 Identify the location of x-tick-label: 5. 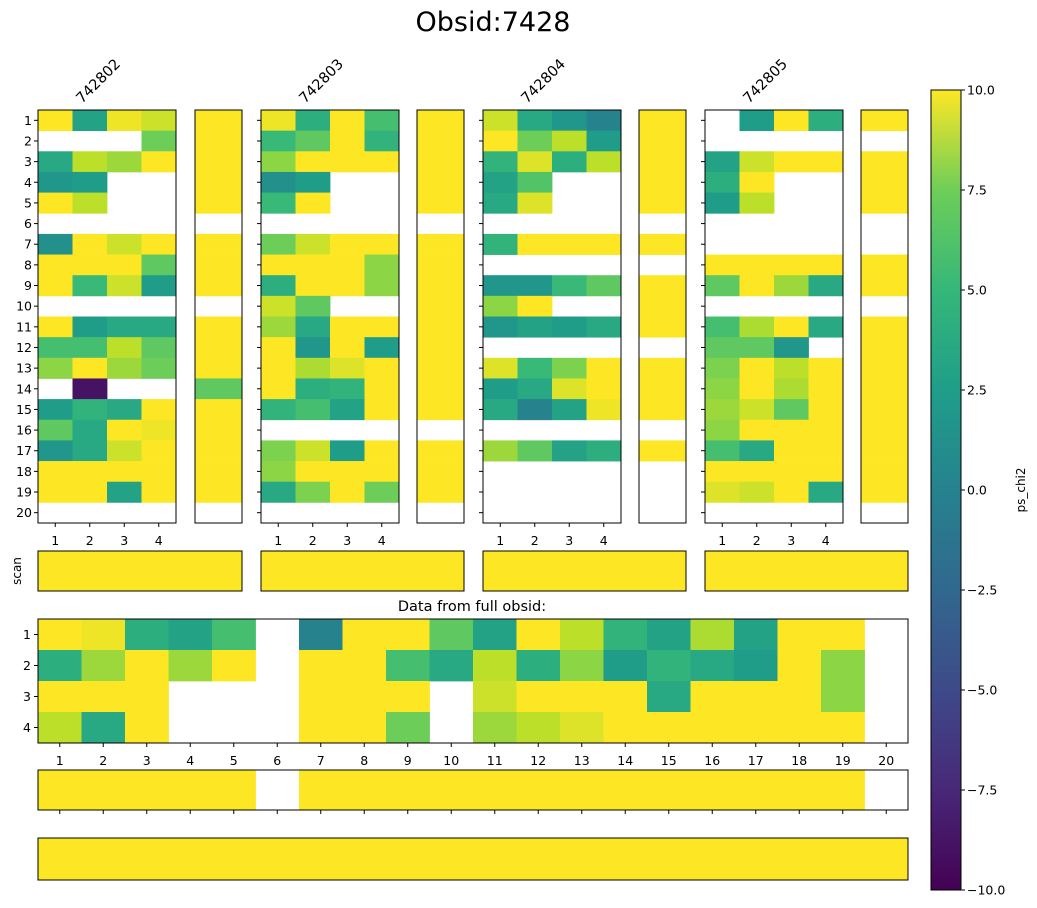
(234, 760).